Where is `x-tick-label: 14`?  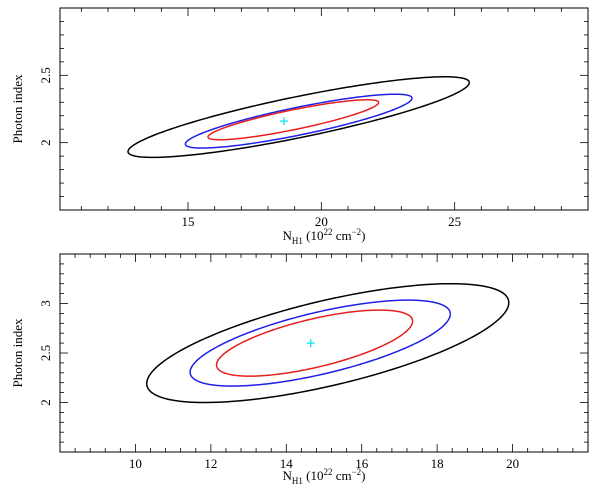 x-tick-label: 14 is located at coordinates (287, 463).